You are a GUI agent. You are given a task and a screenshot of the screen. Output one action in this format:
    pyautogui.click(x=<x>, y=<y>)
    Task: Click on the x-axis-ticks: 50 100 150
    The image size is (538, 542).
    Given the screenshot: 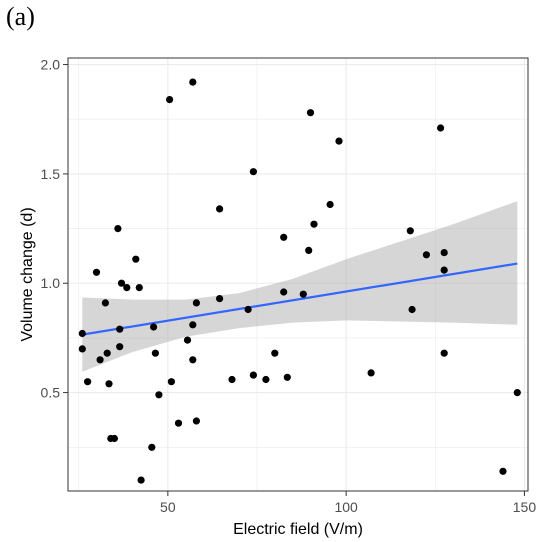 What is the action you would take?
    pyautogui.click(x=348, y=503)
    